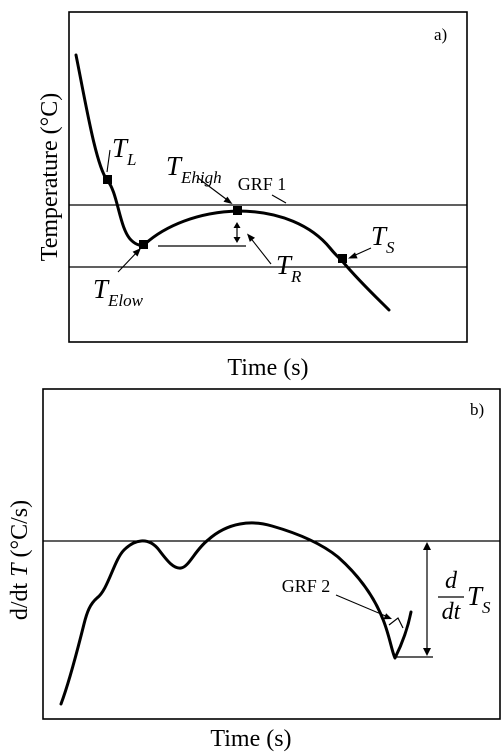  What do you see at coordinates (362, 606) in the screenshot?
I see `grf2-leader-line` at bounding box center [362, 606].